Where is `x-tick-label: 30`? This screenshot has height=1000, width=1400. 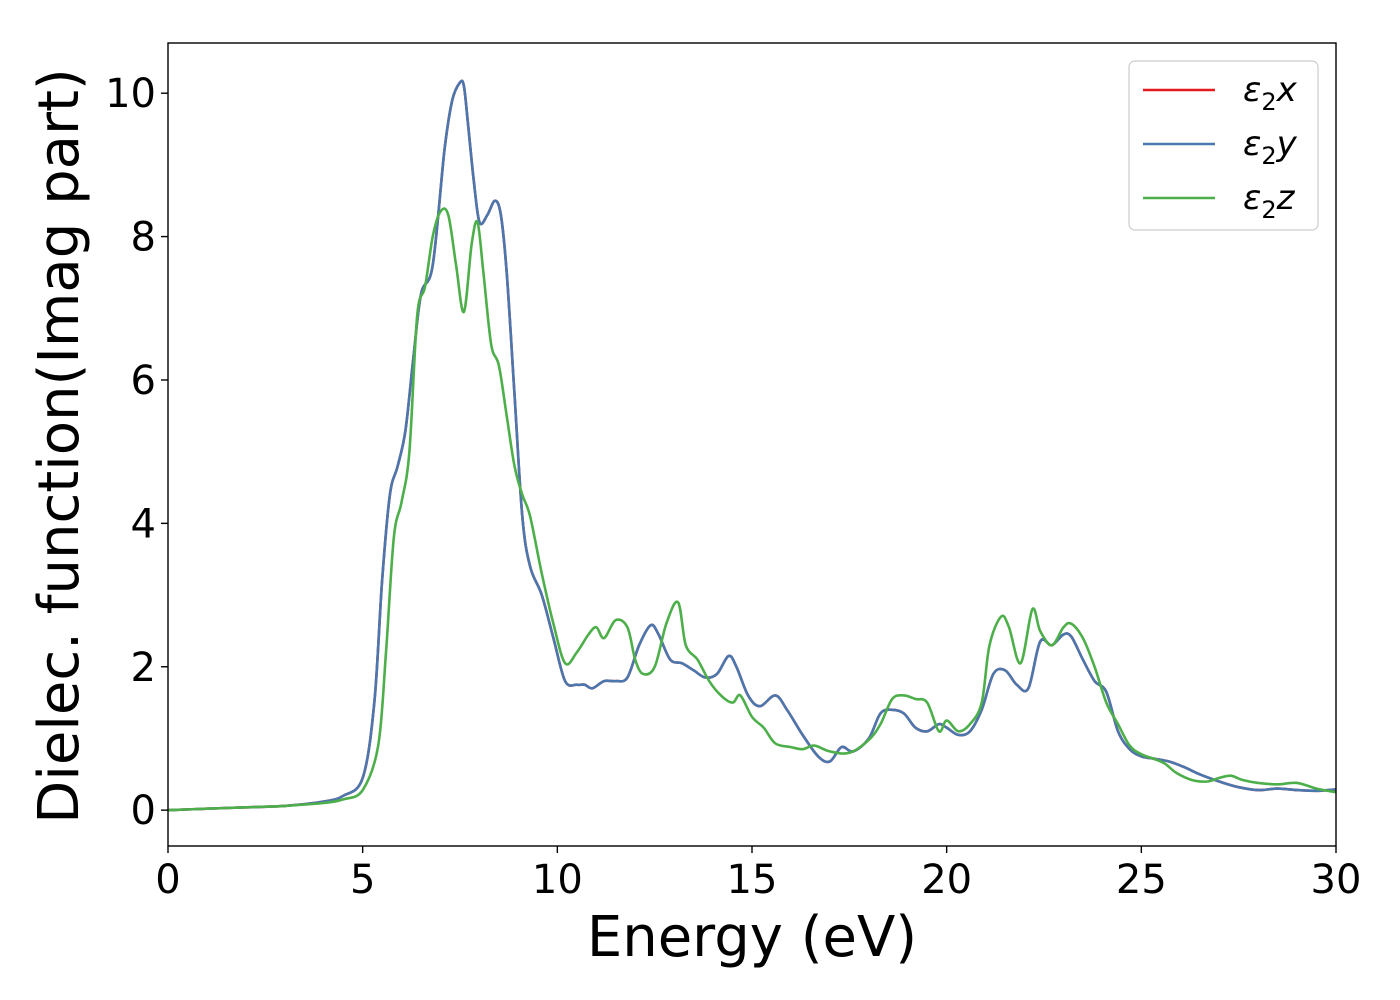
x-tick-label: 30 is located at coordinates (1336, 880).